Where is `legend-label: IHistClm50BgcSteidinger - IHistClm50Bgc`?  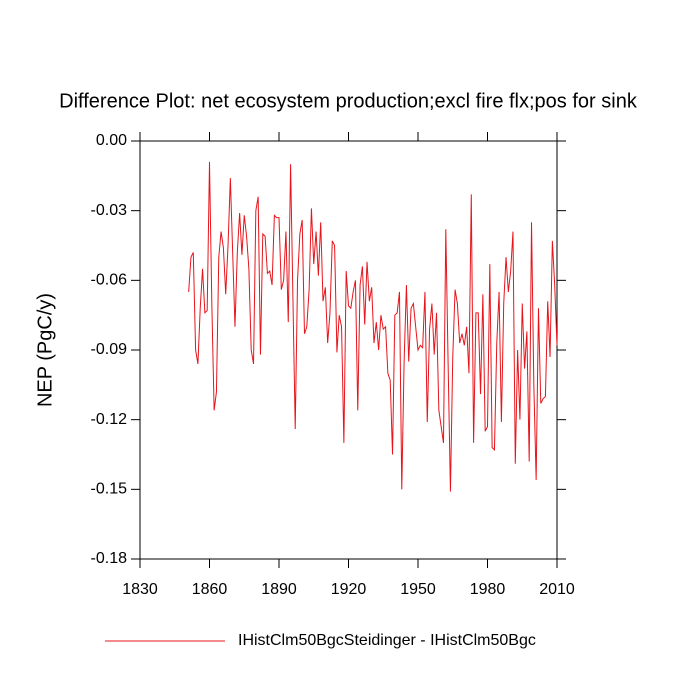 legend-label: IHistClm50BgcSteidinger - IHistClm50Bgc is located at coordinates (387, 640).